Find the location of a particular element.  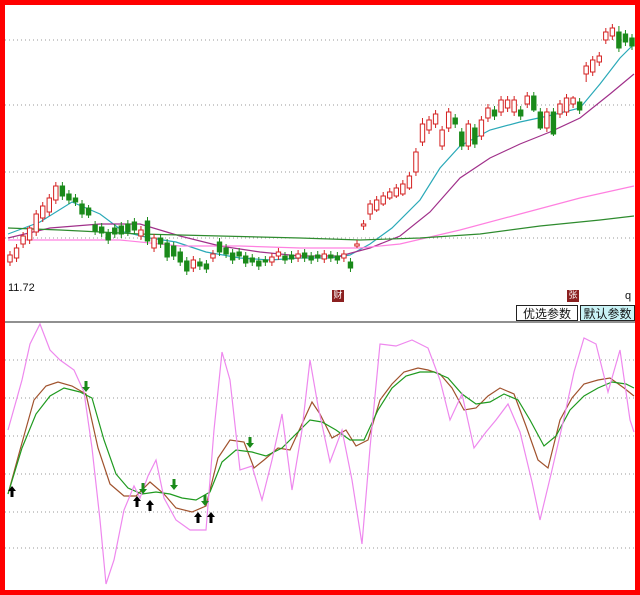

tab-optimize-params: 优选参数 is located at coordinates (547, 313).